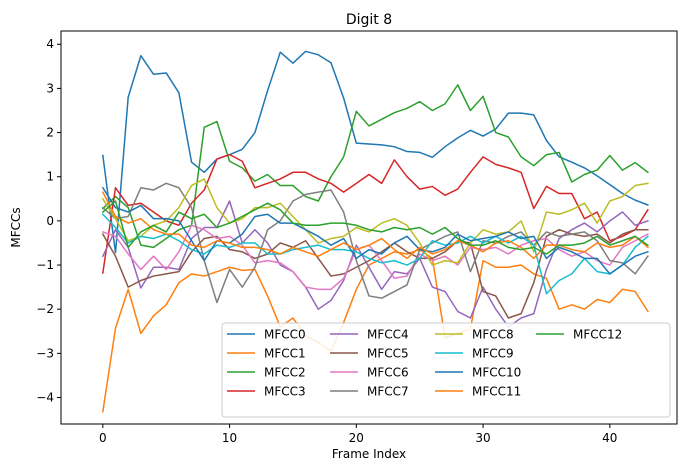  I want to click on legend-label-mfcc8: MFCC8, so click(493, 335).